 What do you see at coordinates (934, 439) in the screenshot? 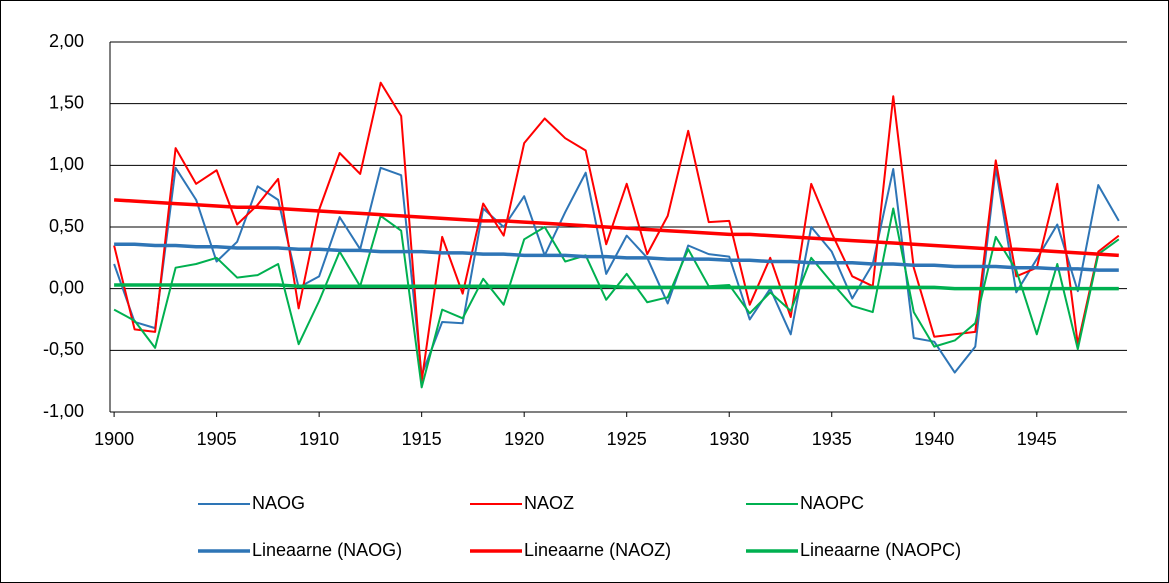
I see `x-tick-label: 1940` at bounding box center [934, 439].